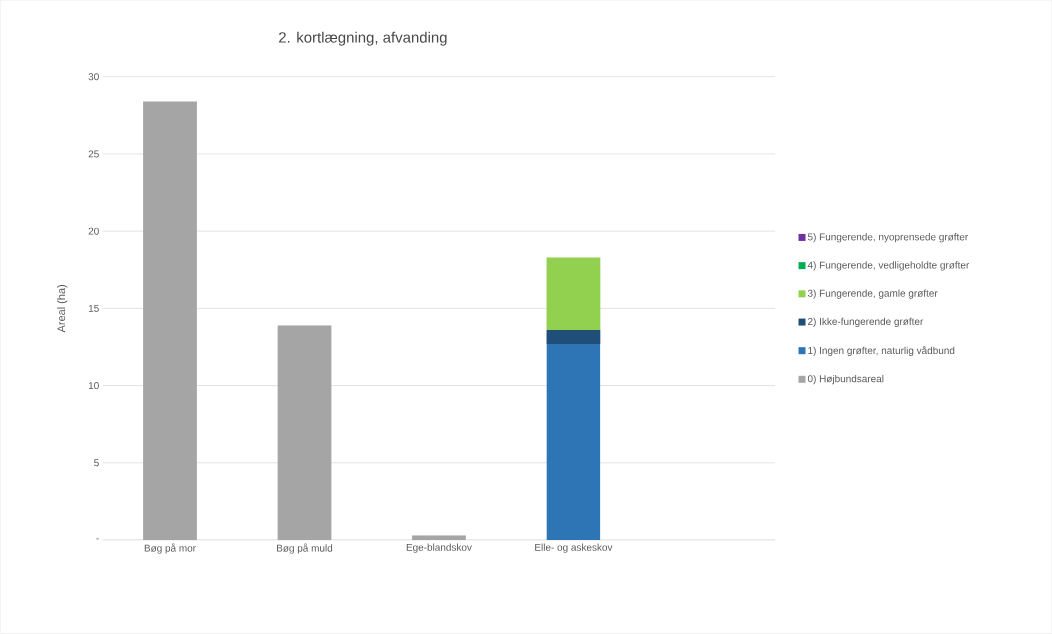 This screenshot has width=1052, height=634. Describe the element at coordinates (888, 238) in the screenshot. I see `legend-label: 5) Fungerende, nyoprensede grøfter` at that location.